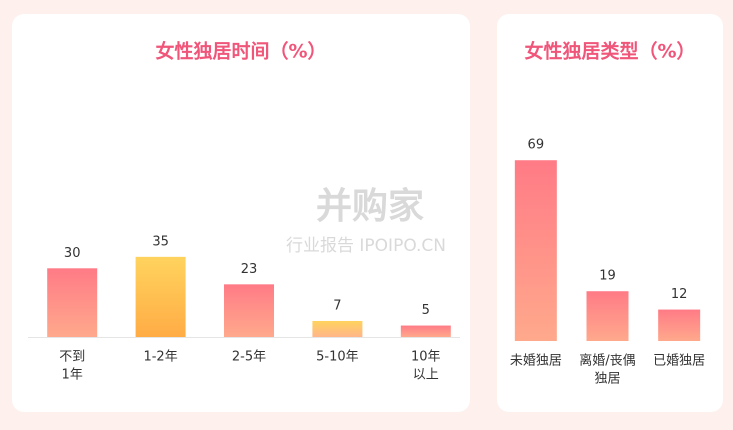 Image resolution: width=733 pixels, height=430 pixels. Describe the element at coordinates (366, 246) in the screenshot. I see `watermark-sub: 行业报告 IPOIPO.CN` at that location.